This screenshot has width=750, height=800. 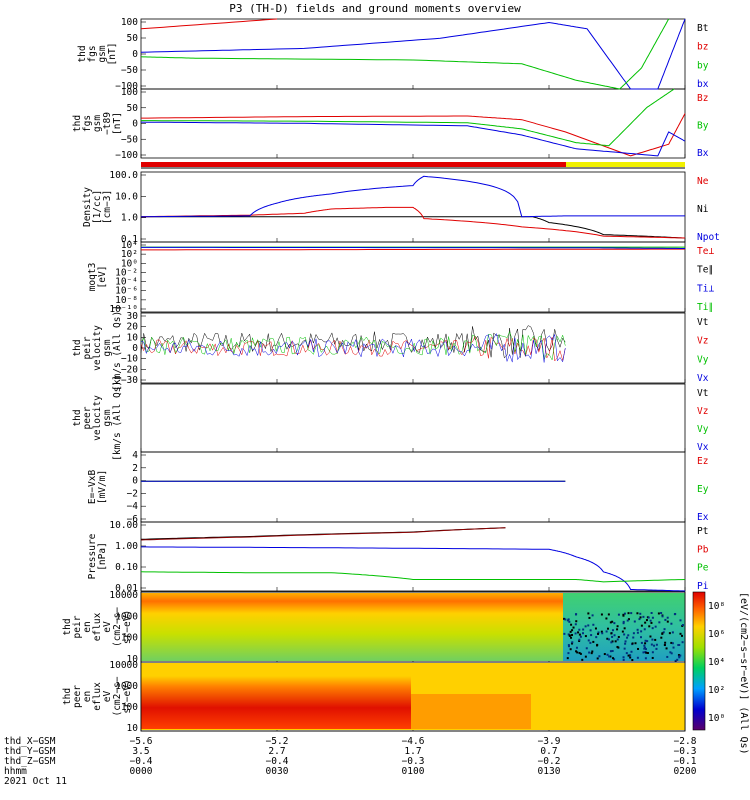 I want to click on y-axis-label: thd, so click(x=77, y=347).